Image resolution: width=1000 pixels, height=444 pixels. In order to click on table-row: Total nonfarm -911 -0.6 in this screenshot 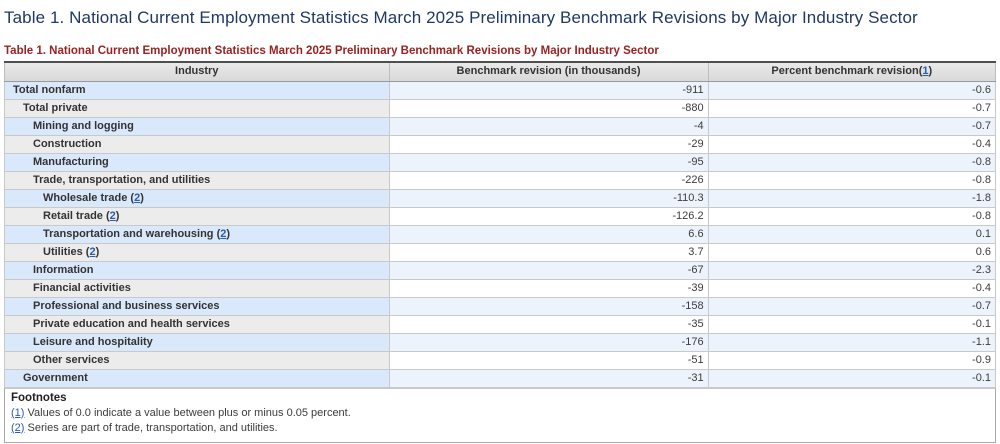, I will do `click(500, 90)`.